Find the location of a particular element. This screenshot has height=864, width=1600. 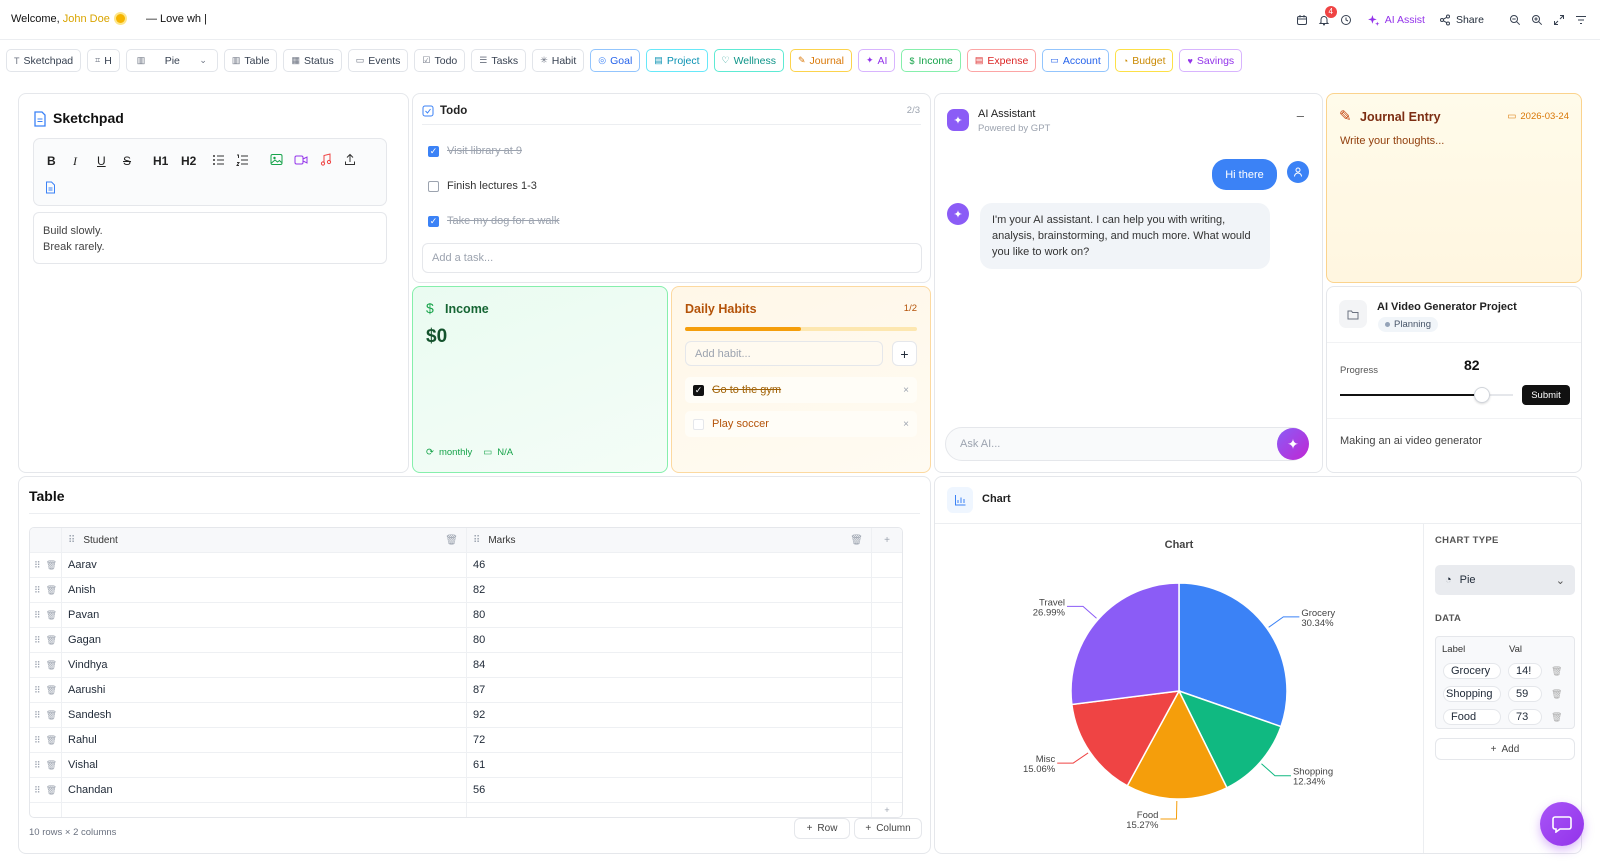

slider-thumb is located at coordinates (1481, 395).